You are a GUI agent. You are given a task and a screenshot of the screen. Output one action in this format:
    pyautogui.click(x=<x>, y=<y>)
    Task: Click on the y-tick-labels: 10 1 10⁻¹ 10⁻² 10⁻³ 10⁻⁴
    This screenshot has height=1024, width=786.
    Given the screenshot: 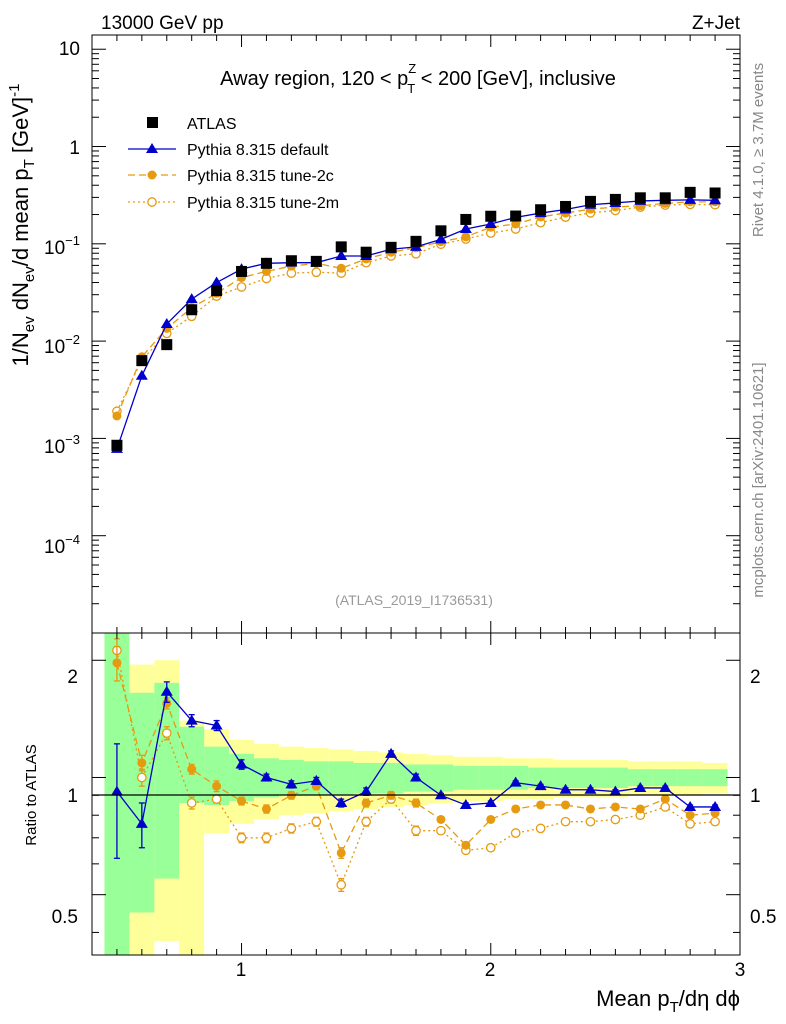 What is the action you would take?
    pyautogui.click(x=62, y=298)
    